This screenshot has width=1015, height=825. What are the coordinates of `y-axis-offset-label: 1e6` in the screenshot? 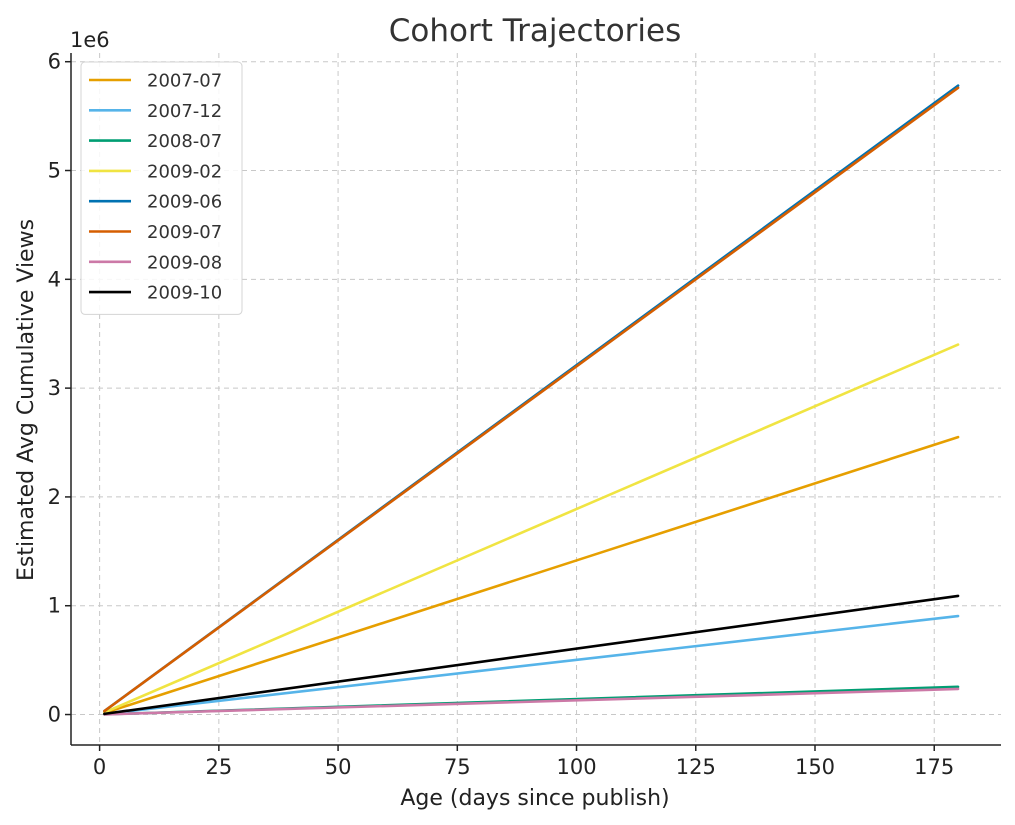 It's located at (90, 40).